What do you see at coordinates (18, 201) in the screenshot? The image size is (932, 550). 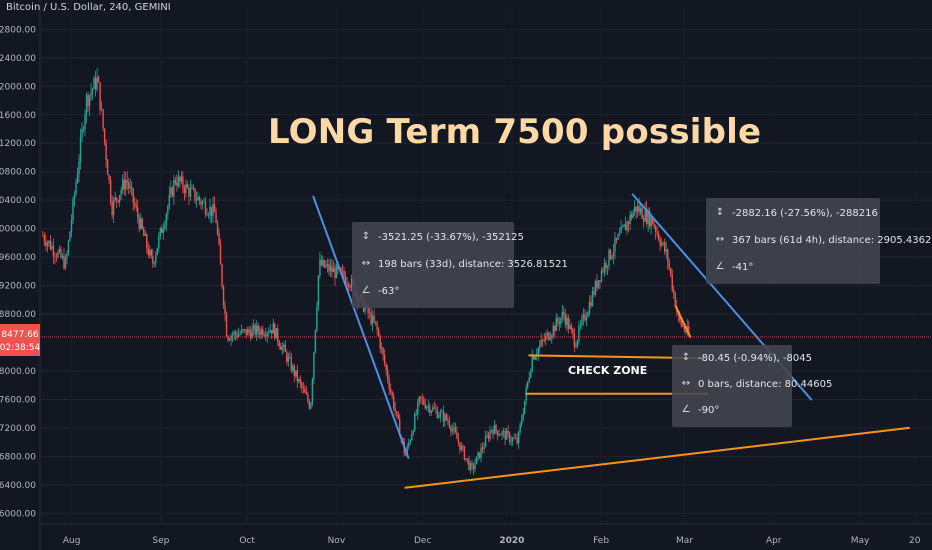 I see `y-tick-label: 10400.00` at bounding box center [18, 201].